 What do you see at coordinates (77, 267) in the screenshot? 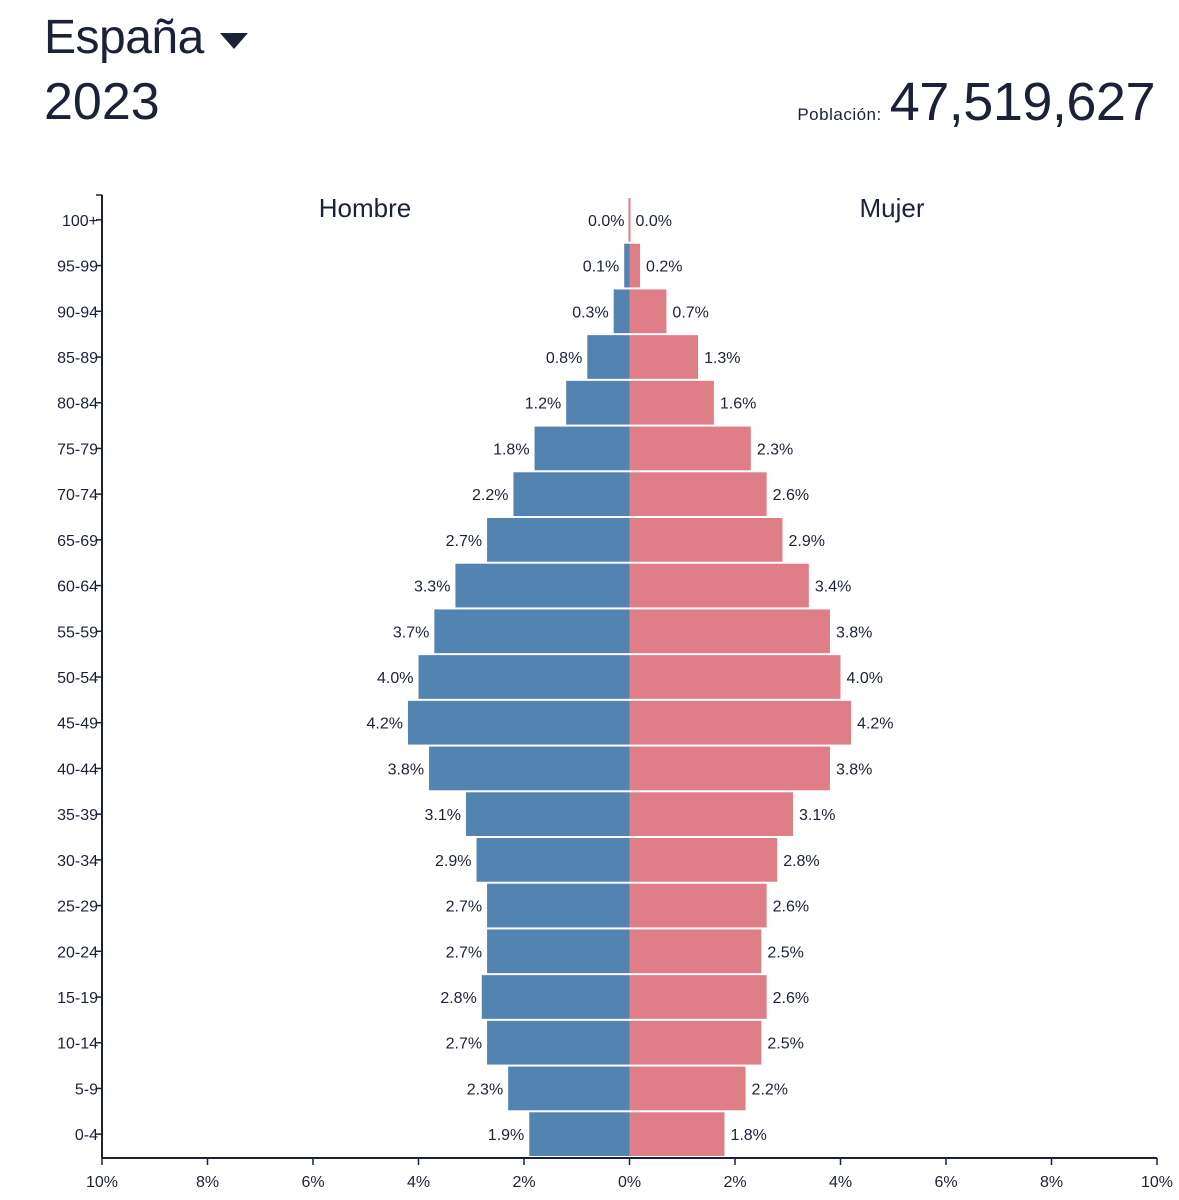
I see `y-tick-label: 95-99` at bounding box center [77, 267].